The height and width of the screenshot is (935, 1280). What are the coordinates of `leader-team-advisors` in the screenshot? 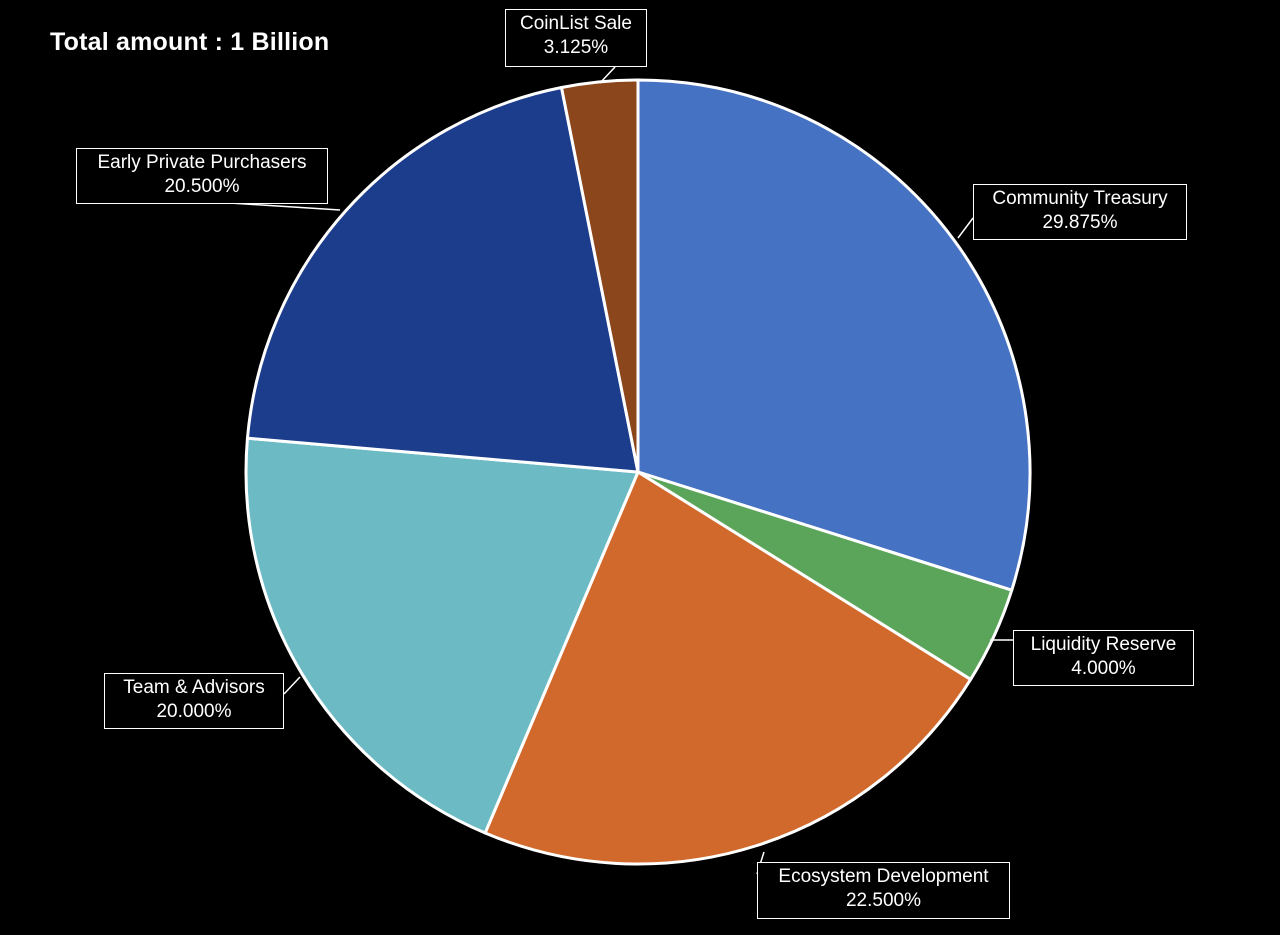 It's located at (292, 685).